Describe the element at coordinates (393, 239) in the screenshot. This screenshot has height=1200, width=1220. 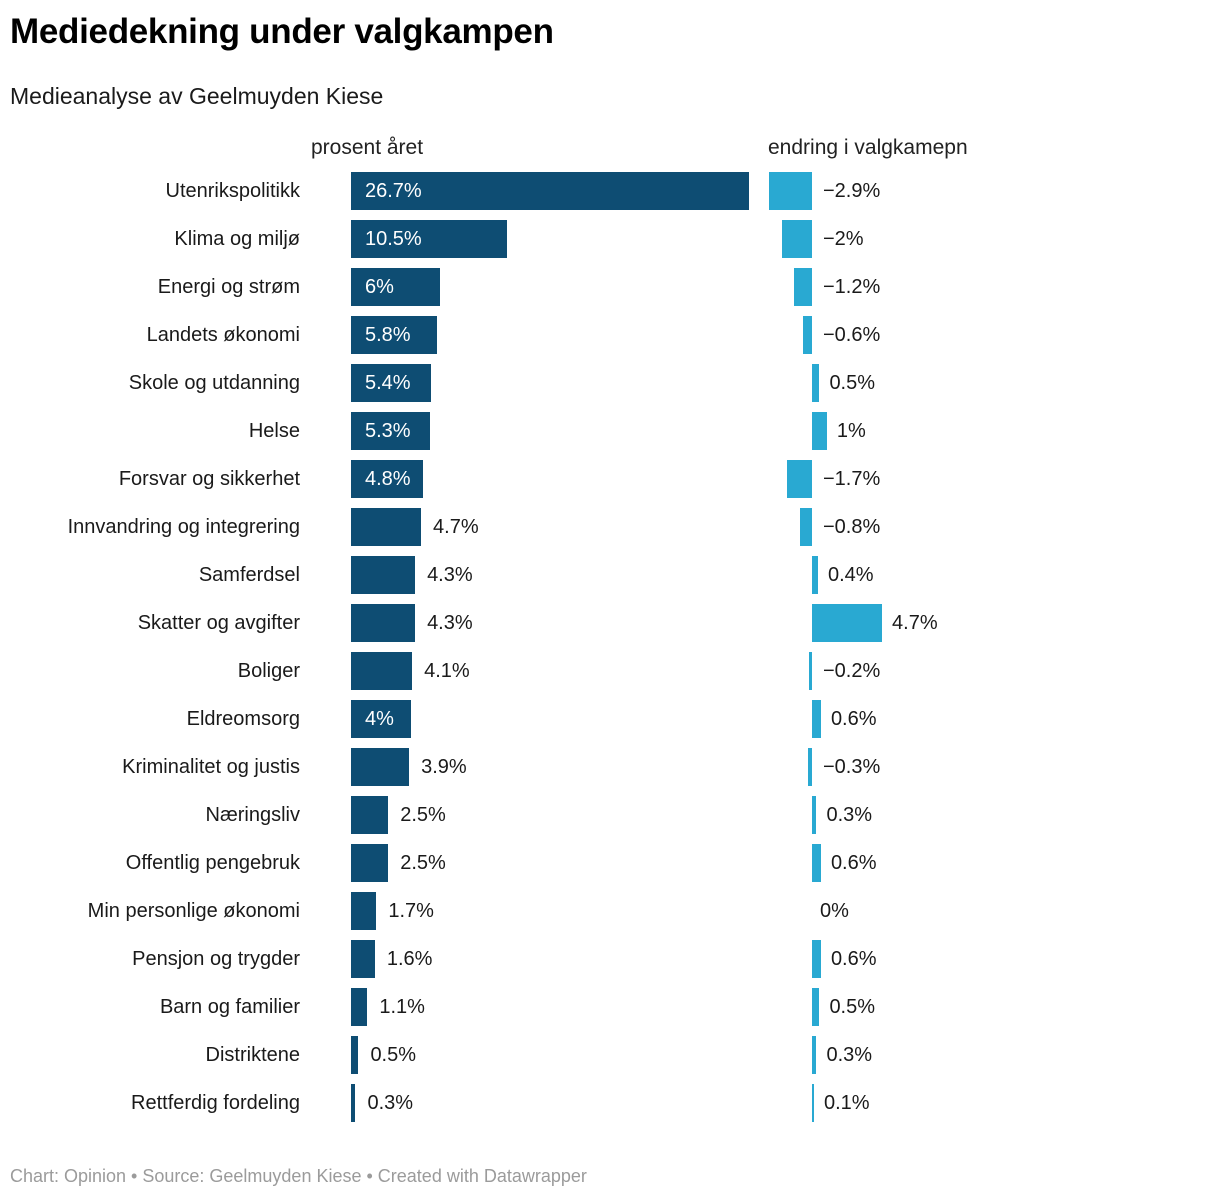
I see `year-value-label: 10.5%` at that location.